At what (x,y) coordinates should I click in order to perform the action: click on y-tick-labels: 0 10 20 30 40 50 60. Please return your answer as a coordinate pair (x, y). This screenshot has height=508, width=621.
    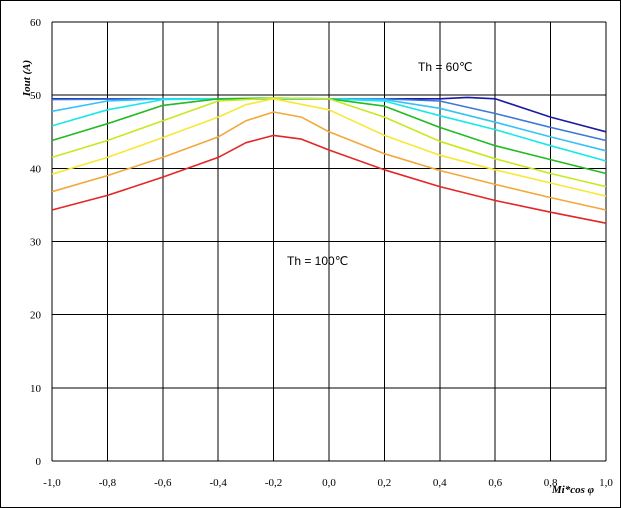
    Looking at the image, I should click on (36, 242).